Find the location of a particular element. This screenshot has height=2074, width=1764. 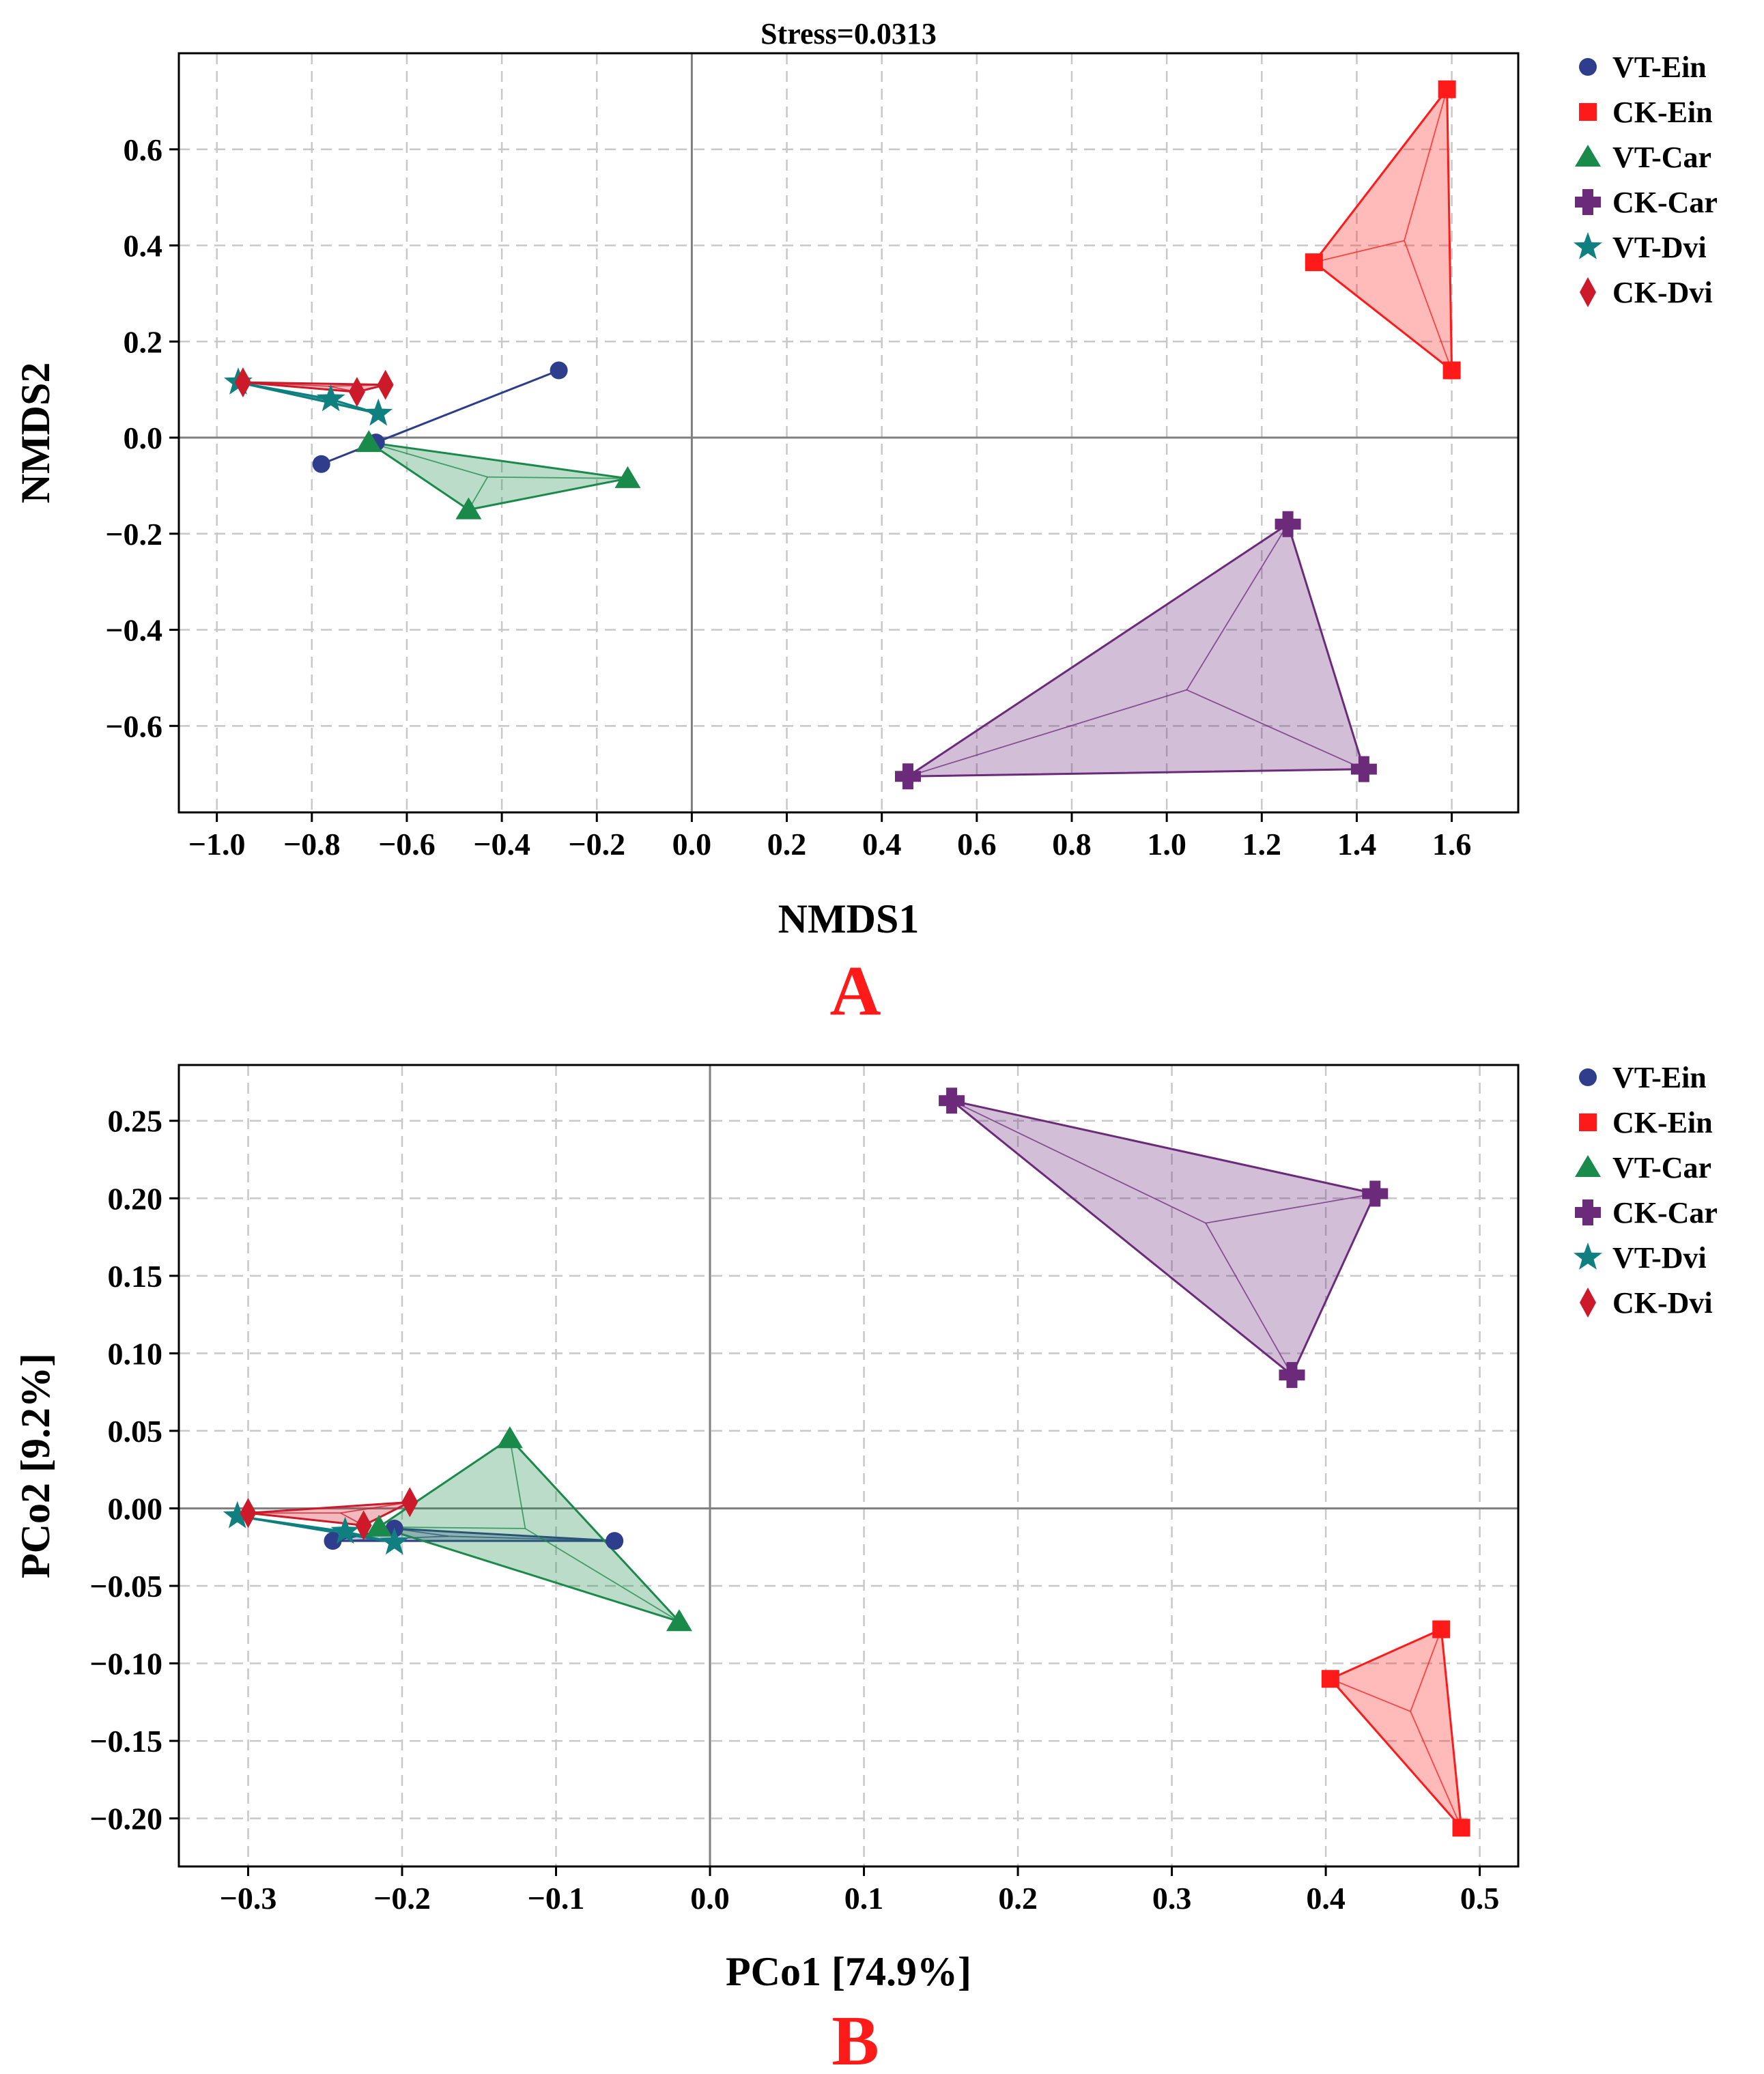

y-tick-label: 0.15 is located at coordinates (135, 1277).